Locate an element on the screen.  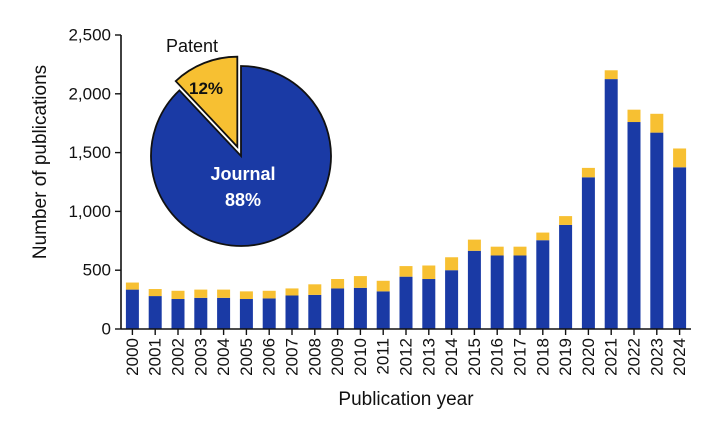
y-axis-title: Number of publications is located at coordinates (40, 162).